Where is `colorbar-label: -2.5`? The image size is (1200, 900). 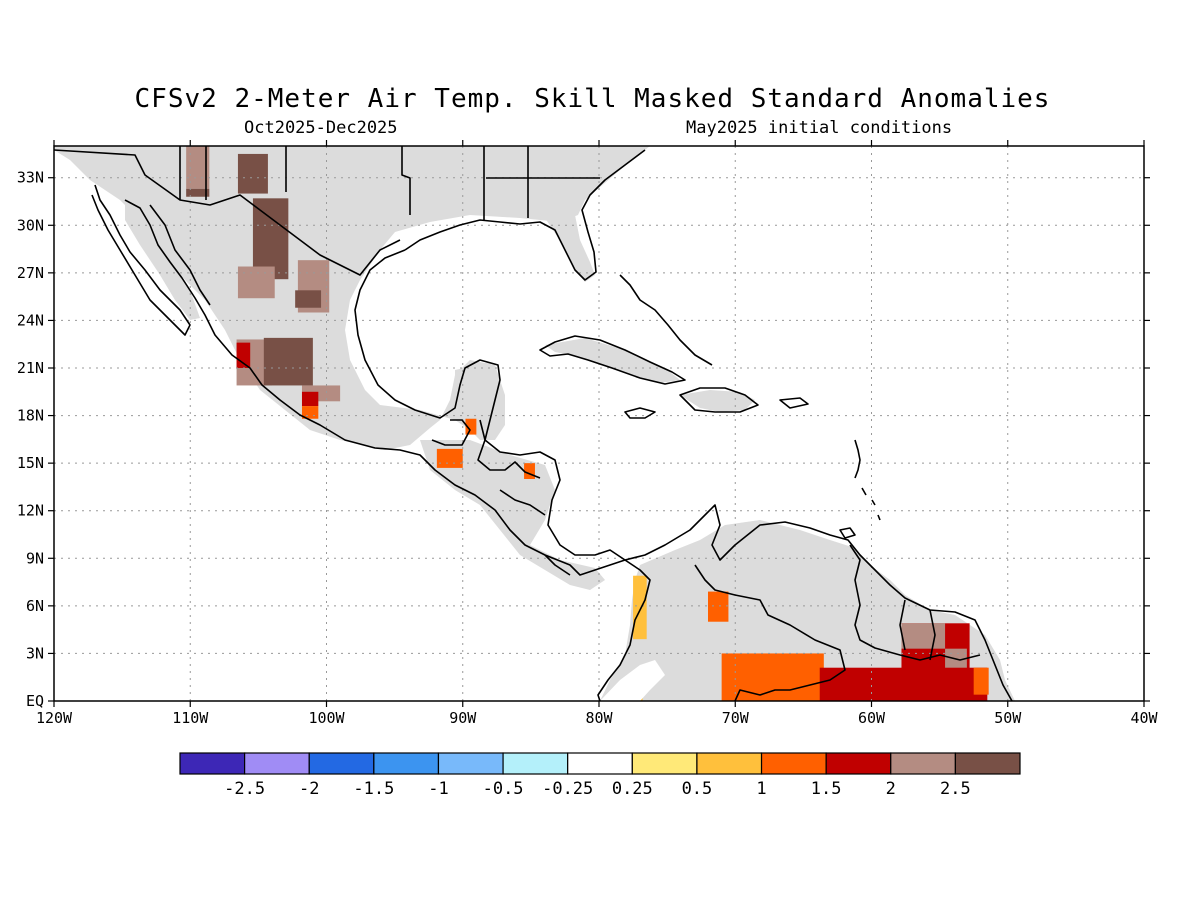 colorbar-label: -2.5 is located at coordinates (244, 789).